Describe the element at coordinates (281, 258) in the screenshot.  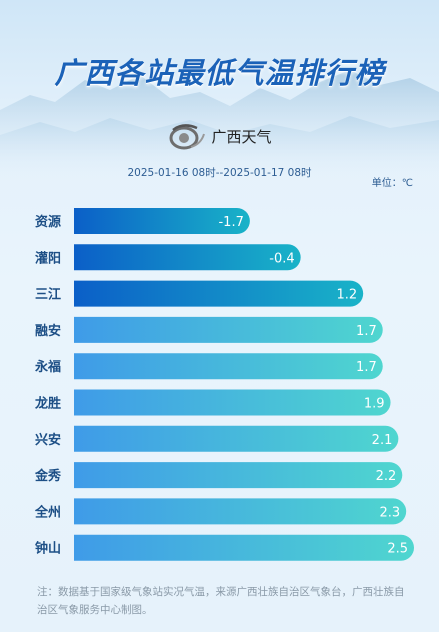
I see `value-label: -0.4` at that location.